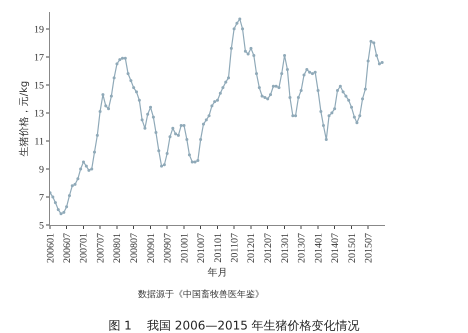 The image size is (468, 333). I want to click on x-tick-label: 200907, so click(168, 248).